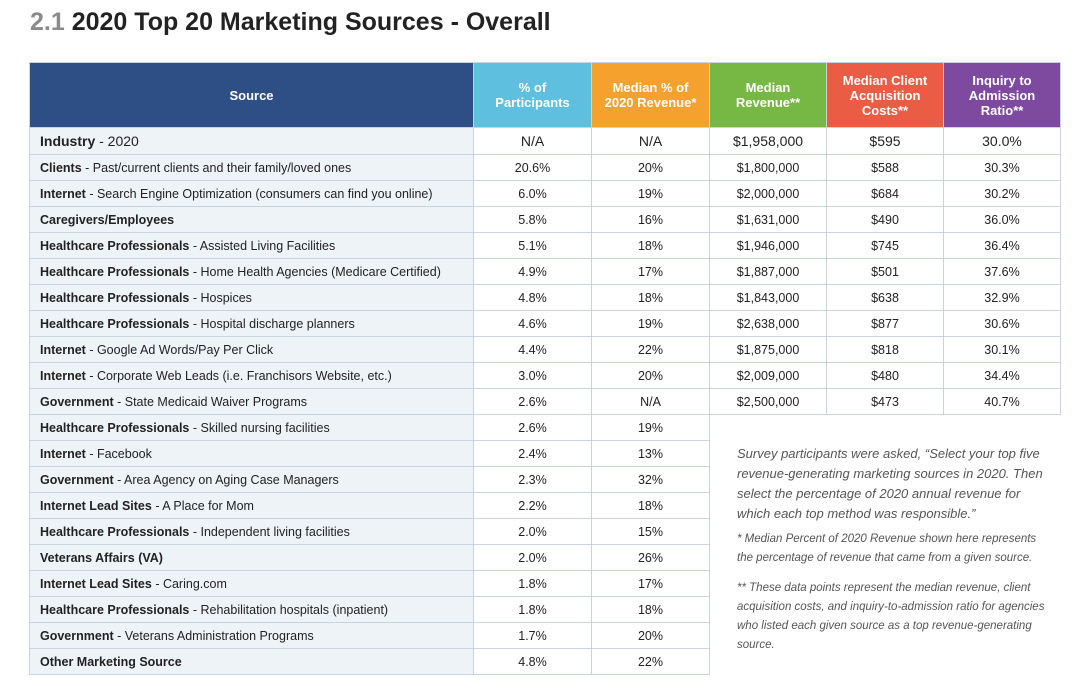 The image size is (1084, 691). What do you see at coordinates (768, 401) in the screenshot?
I see `median-revenue-cell: $2,500,000` at bounding box center [768, 401].